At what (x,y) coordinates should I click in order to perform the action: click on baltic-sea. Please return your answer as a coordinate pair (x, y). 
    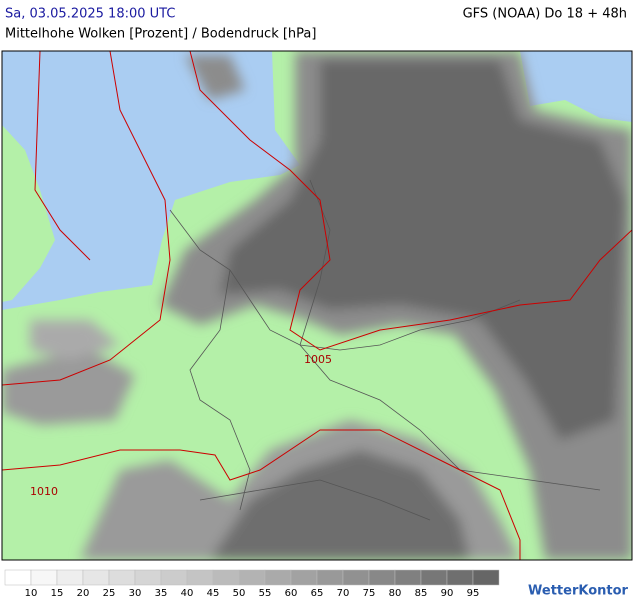
    Looking at the image, I should click on (576, 86).